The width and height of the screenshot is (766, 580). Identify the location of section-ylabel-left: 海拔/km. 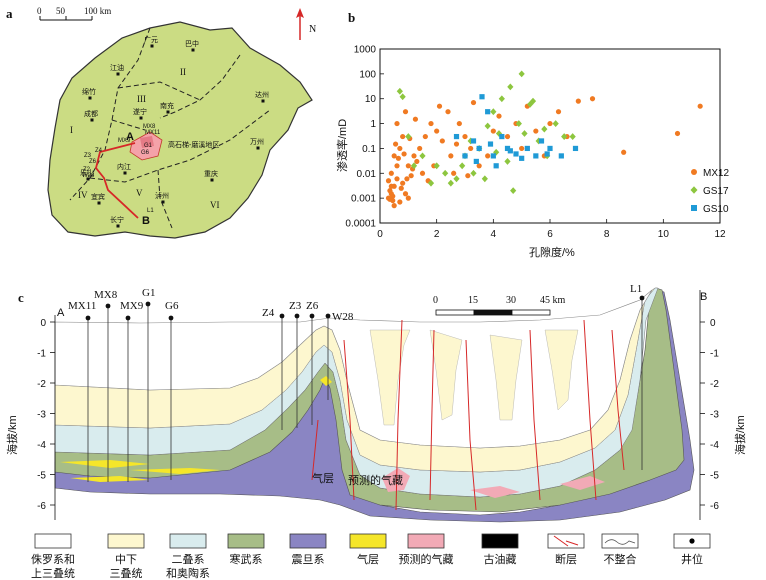
(12, 435).